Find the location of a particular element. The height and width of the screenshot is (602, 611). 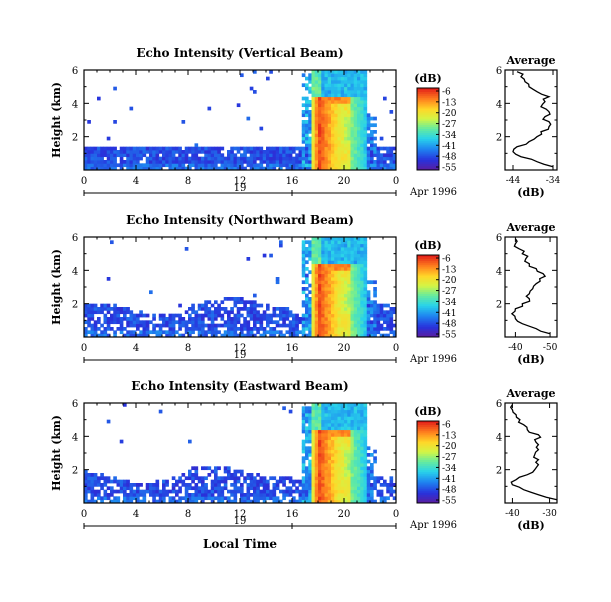

colorbar-tick-label: -34 is located at coordinates (449, 303).